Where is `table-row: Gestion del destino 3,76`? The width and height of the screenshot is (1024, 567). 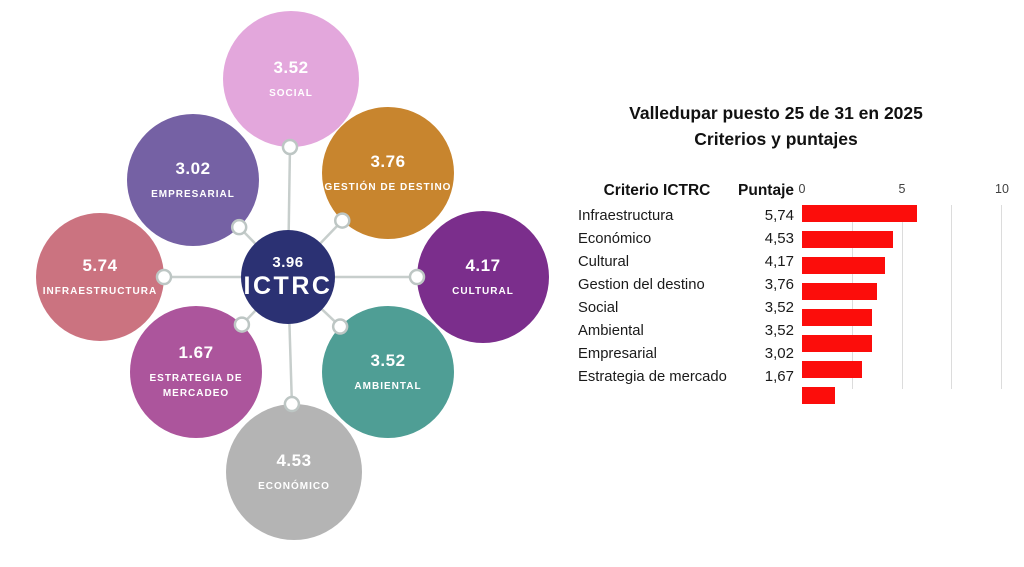
table-row: Gestion del destino 3,76 is located at coordinates (690, 284).